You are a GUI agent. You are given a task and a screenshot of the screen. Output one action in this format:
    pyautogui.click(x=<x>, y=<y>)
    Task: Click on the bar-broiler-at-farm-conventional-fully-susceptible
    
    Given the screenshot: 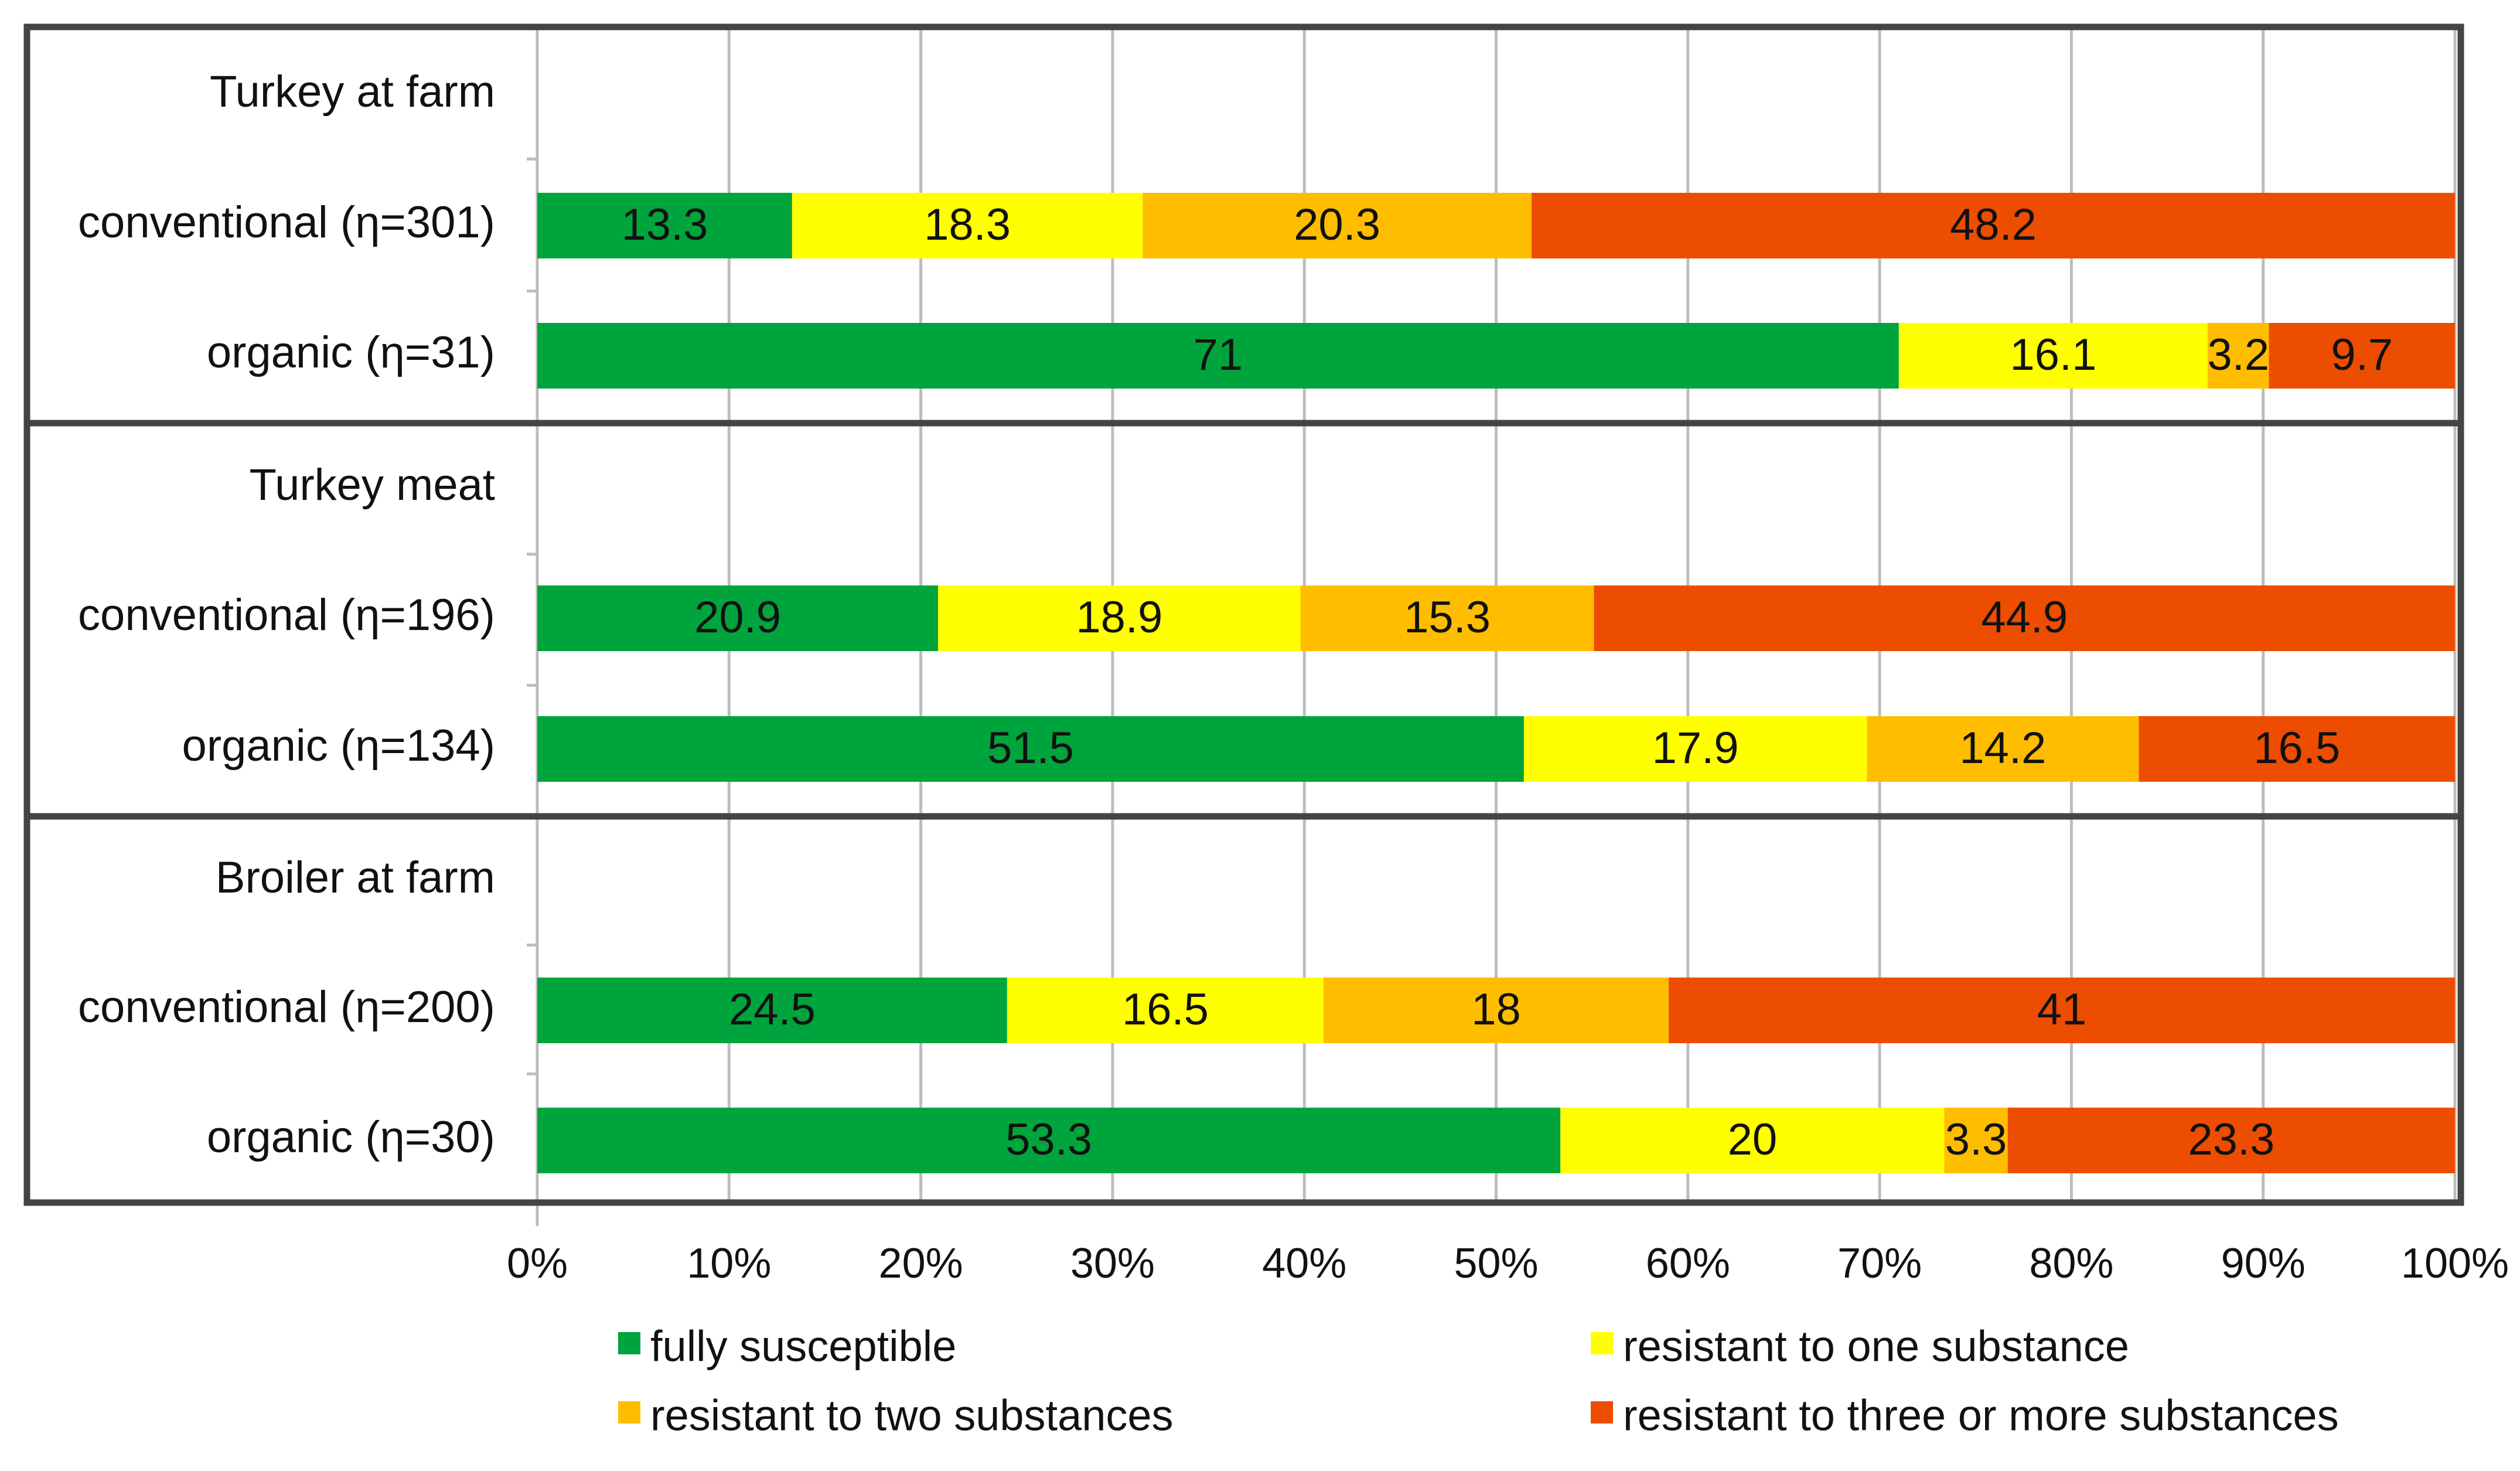 What is the action you would take?
    pyautogui.click(x=772, y=1010)
    